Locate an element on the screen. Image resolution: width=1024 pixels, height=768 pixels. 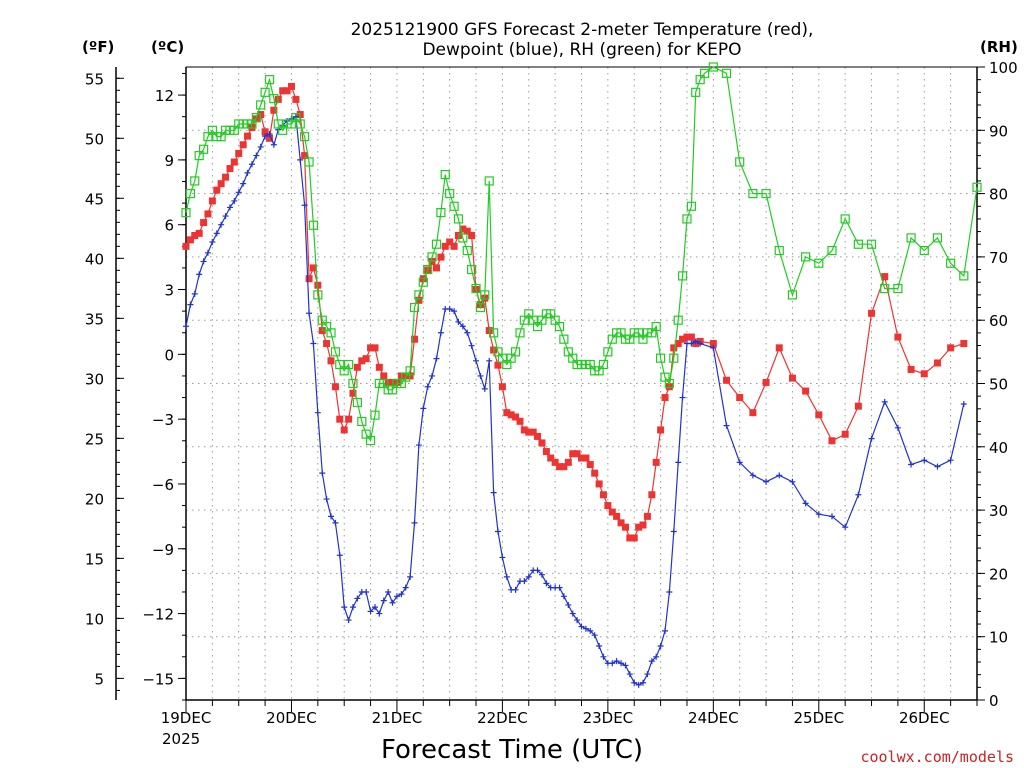
chart-title-line2: Dewpoint (blue), RH (green) for KEPO is located at coordinates (581, 50).